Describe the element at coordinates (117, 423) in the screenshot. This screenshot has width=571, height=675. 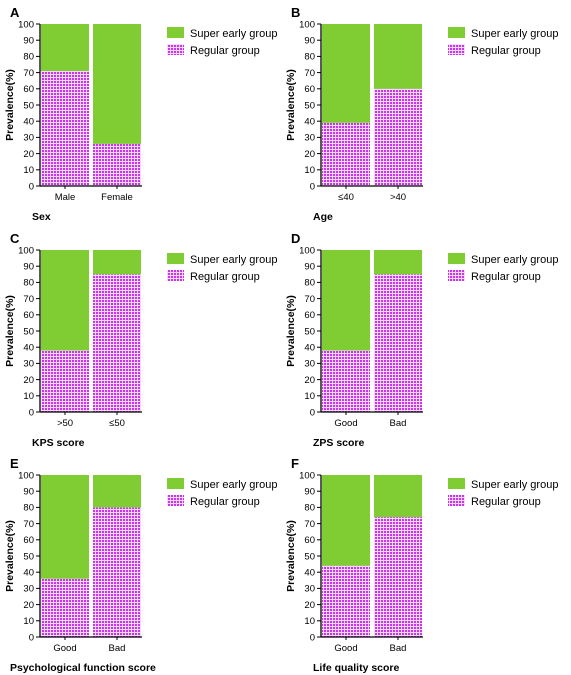
I see `x-tick-label: ≤50` at that location.